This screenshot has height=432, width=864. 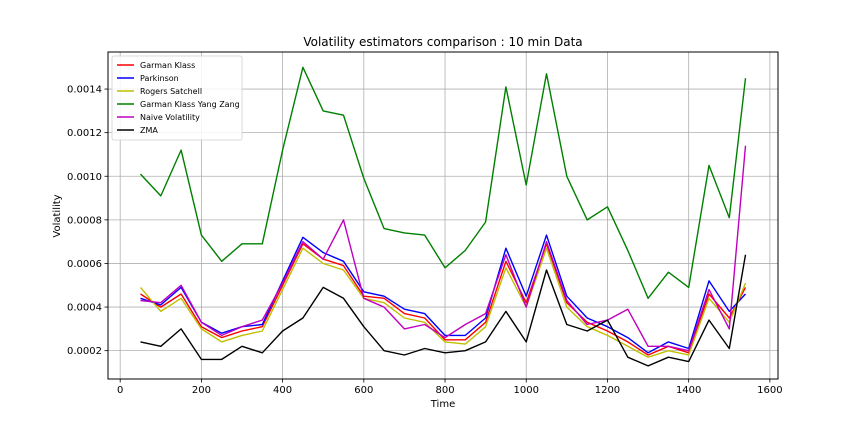 What do you see at coordinates (159, 78) in the screenshot?
I see `legend-label: Parkinson` at bounding box center [159, 78].